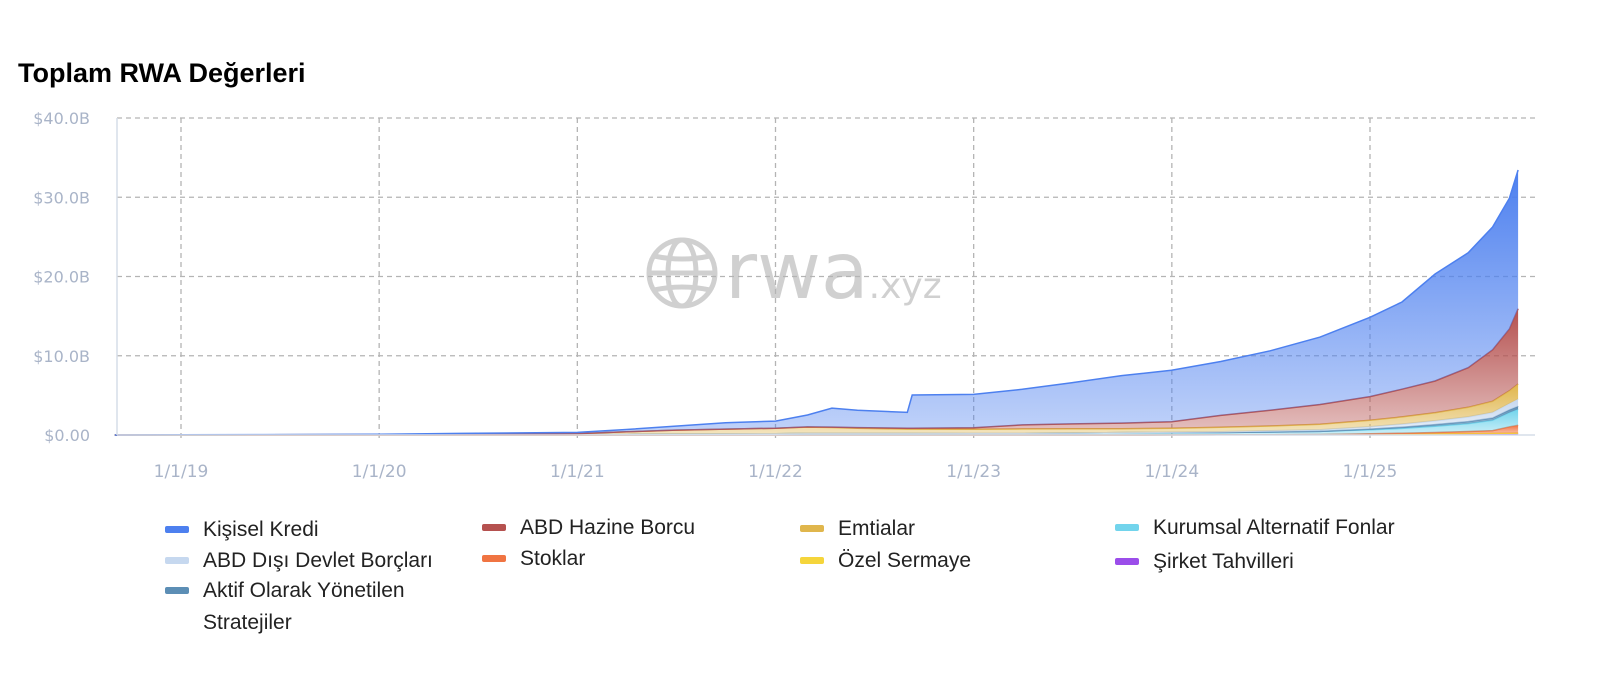 The height and width of the screenshot is (675, 1600). I want to click on legend-item-ozel-sermaye: Özel Sermaye, so click(885, 561).